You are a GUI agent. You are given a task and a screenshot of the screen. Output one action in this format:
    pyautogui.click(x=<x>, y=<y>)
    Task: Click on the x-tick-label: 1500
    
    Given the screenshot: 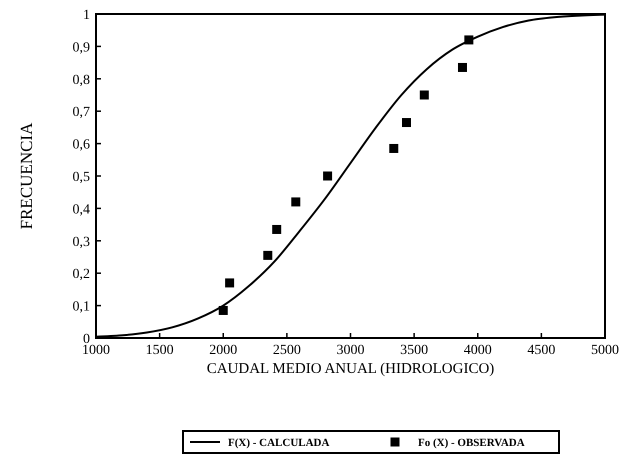 What is the action you would take?
    pyautogui.click(x=160, y=350)
    